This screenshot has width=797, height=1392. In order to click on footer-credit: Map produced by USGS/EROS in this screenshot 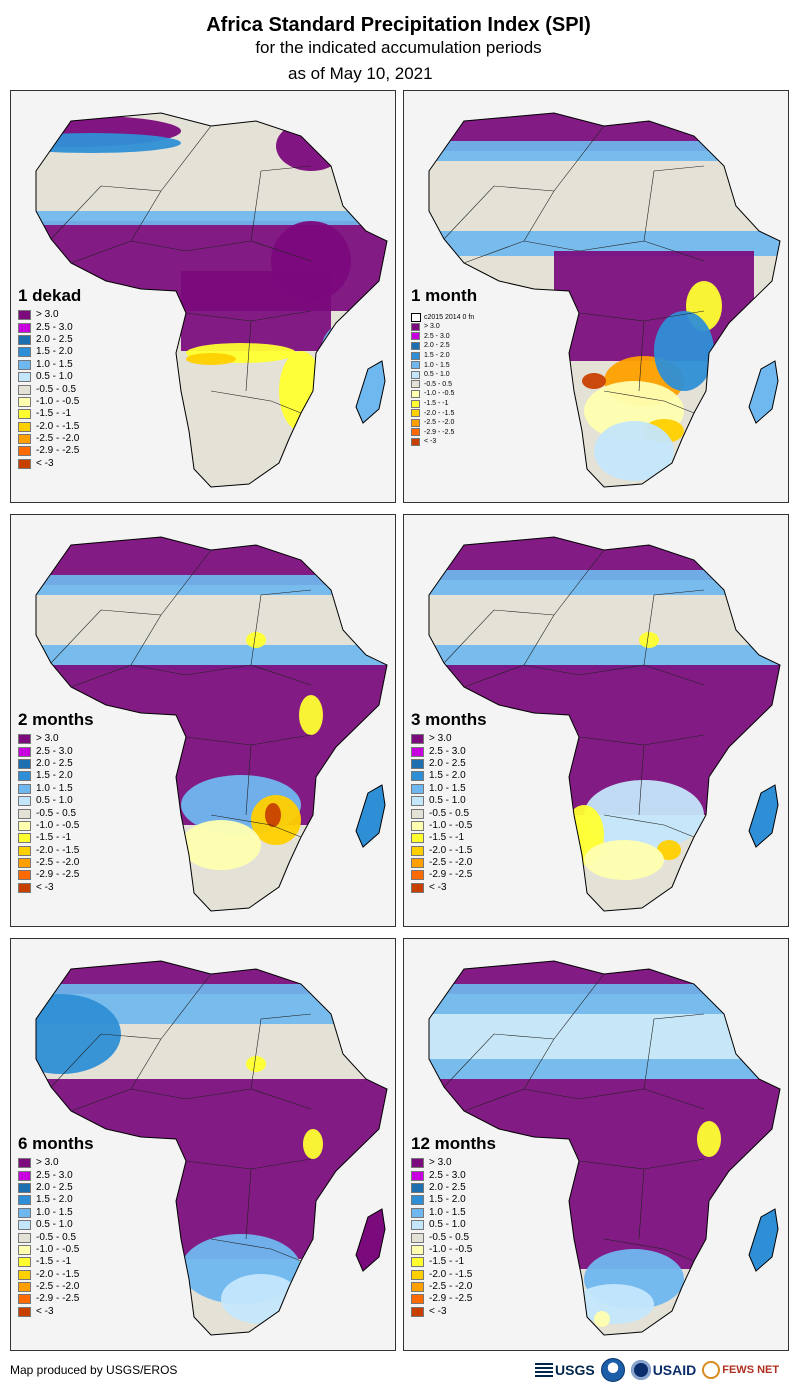, I will do `click(94, 1370)`.